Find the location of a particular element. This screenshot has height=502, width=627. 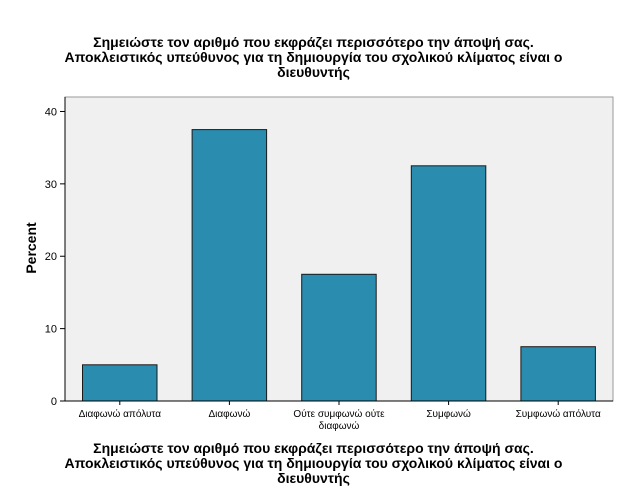

chart-title-line: διευθυντής is located at coordinates (313, 72).